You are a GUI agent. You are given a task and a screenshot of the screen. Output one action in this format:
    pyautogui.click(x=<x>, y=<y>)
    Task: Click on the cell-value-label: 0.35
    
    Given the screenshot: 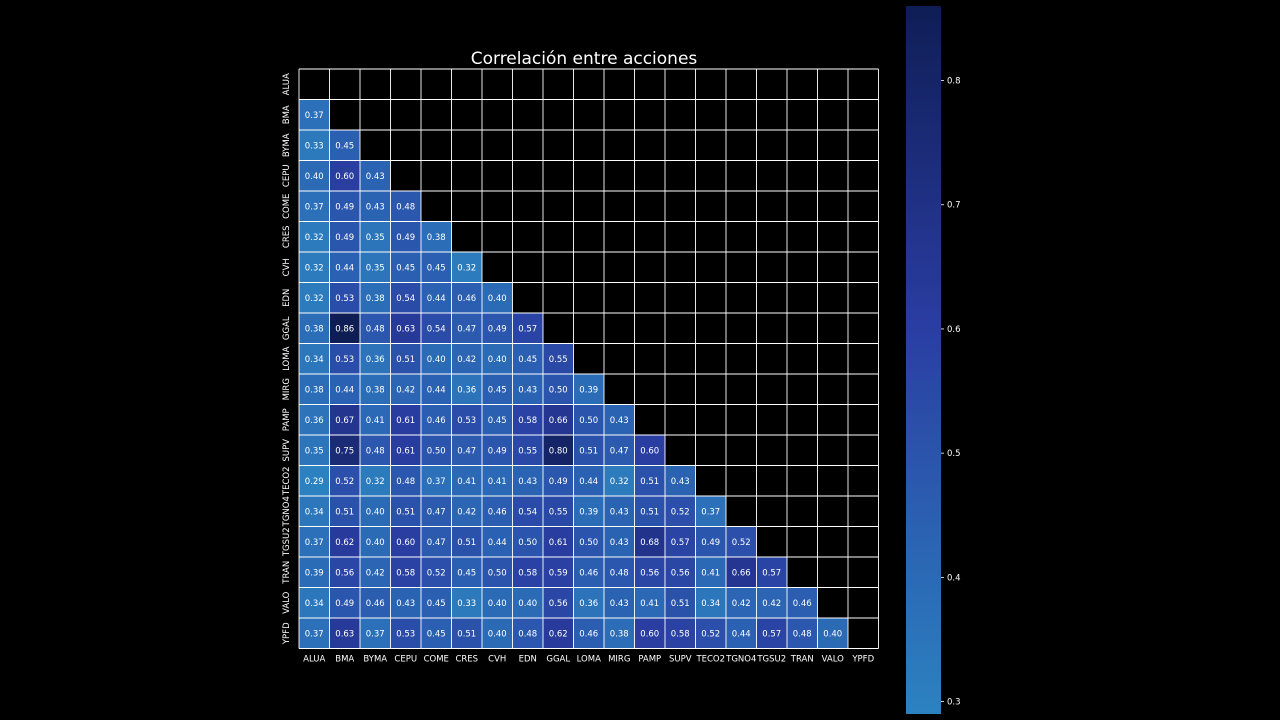 What is the action you would take?
    pyautogui.click(x=314, y=451)
    